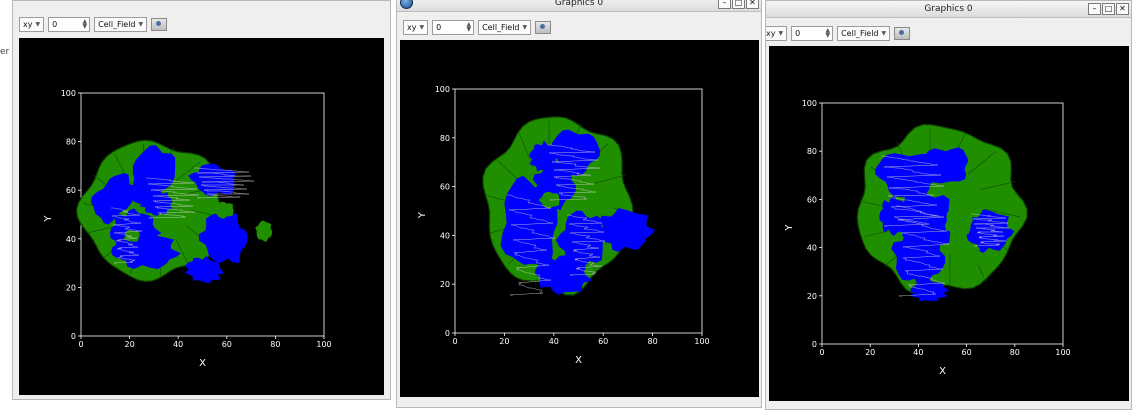 This screenshot has height=410, width=1132. What do you see at coordinates (412, 27) in the screenshot?
I see `plane-value: xy` at bounding box center [412, 27].